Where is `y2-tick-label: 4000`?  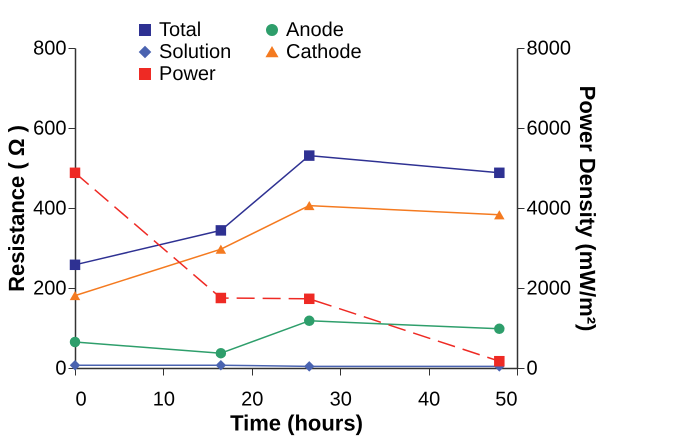
y2-tick-label: 4000 is located at coordinates (548, 209).